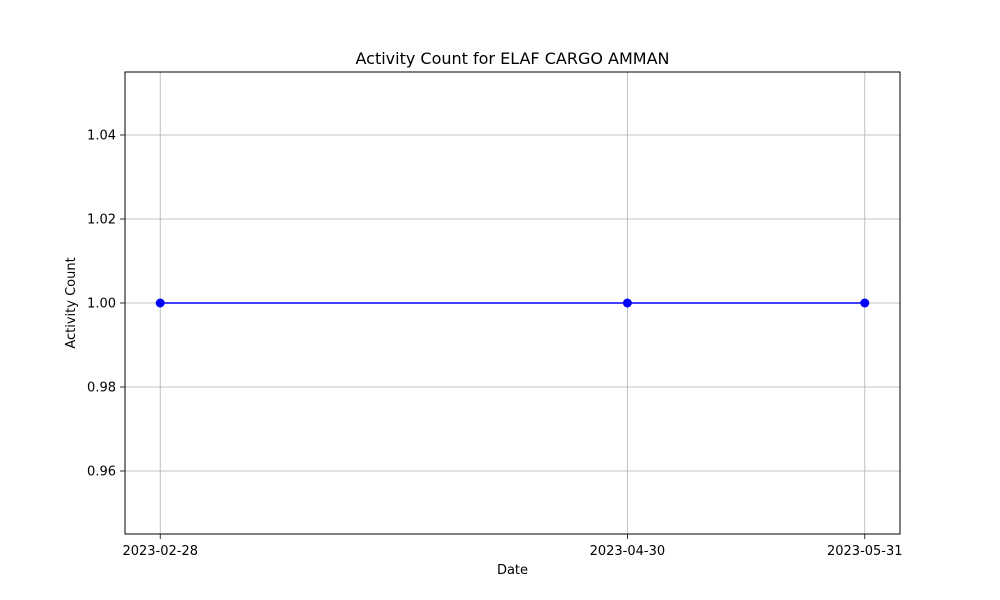 The image size is (1000, 600). Describe the element at coordinates (512, 570) in the screenshot. I see `x-axis-label: Date` at that location.